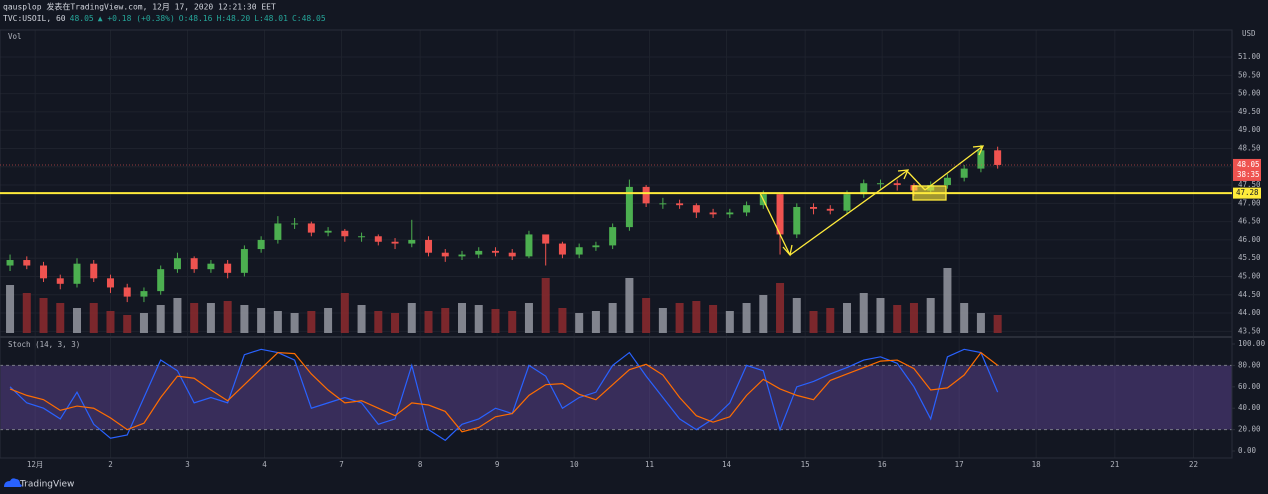  I want to click on stoch-tick-label: 20.00, so click(1249, 429).